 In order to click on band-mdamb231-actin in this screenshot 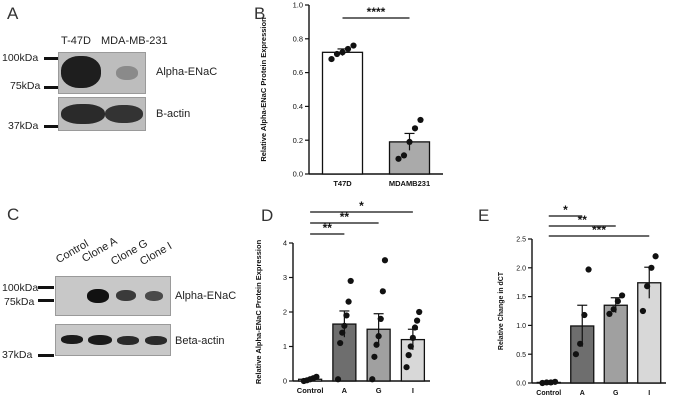, I will do `click(124, 114)`.